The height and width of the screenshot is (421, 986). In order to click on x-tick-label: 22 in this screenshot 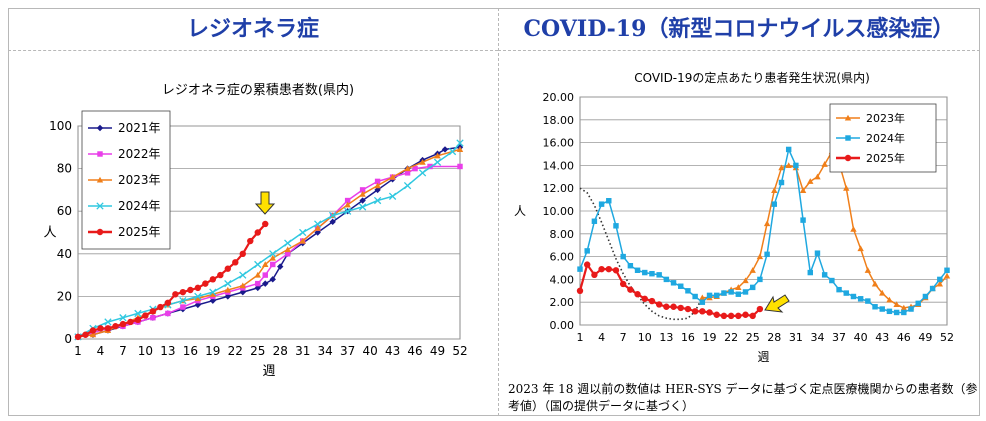, I will do `click(731, 337)`.